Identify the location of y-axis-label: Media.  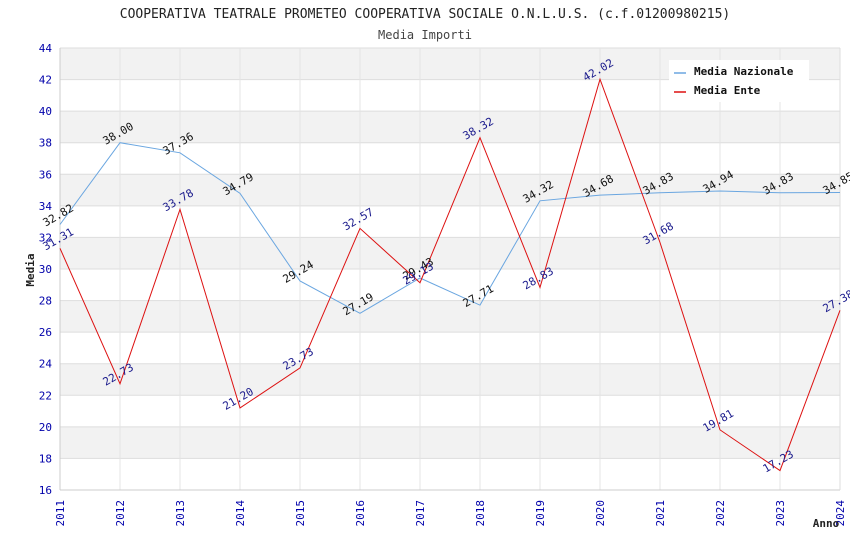
(30, 269).